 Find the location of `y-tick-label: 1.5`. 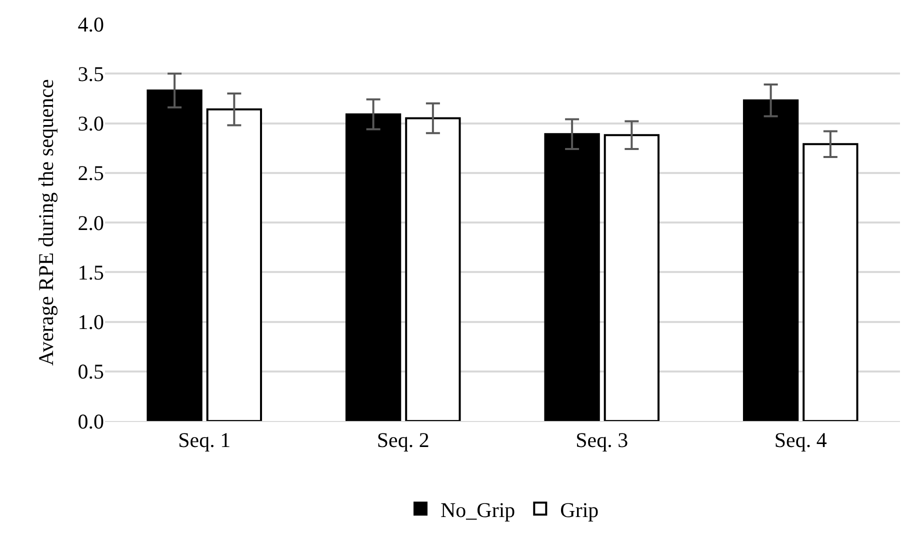

y-tick-label: 1.5 is located at coordinates (91, 272).